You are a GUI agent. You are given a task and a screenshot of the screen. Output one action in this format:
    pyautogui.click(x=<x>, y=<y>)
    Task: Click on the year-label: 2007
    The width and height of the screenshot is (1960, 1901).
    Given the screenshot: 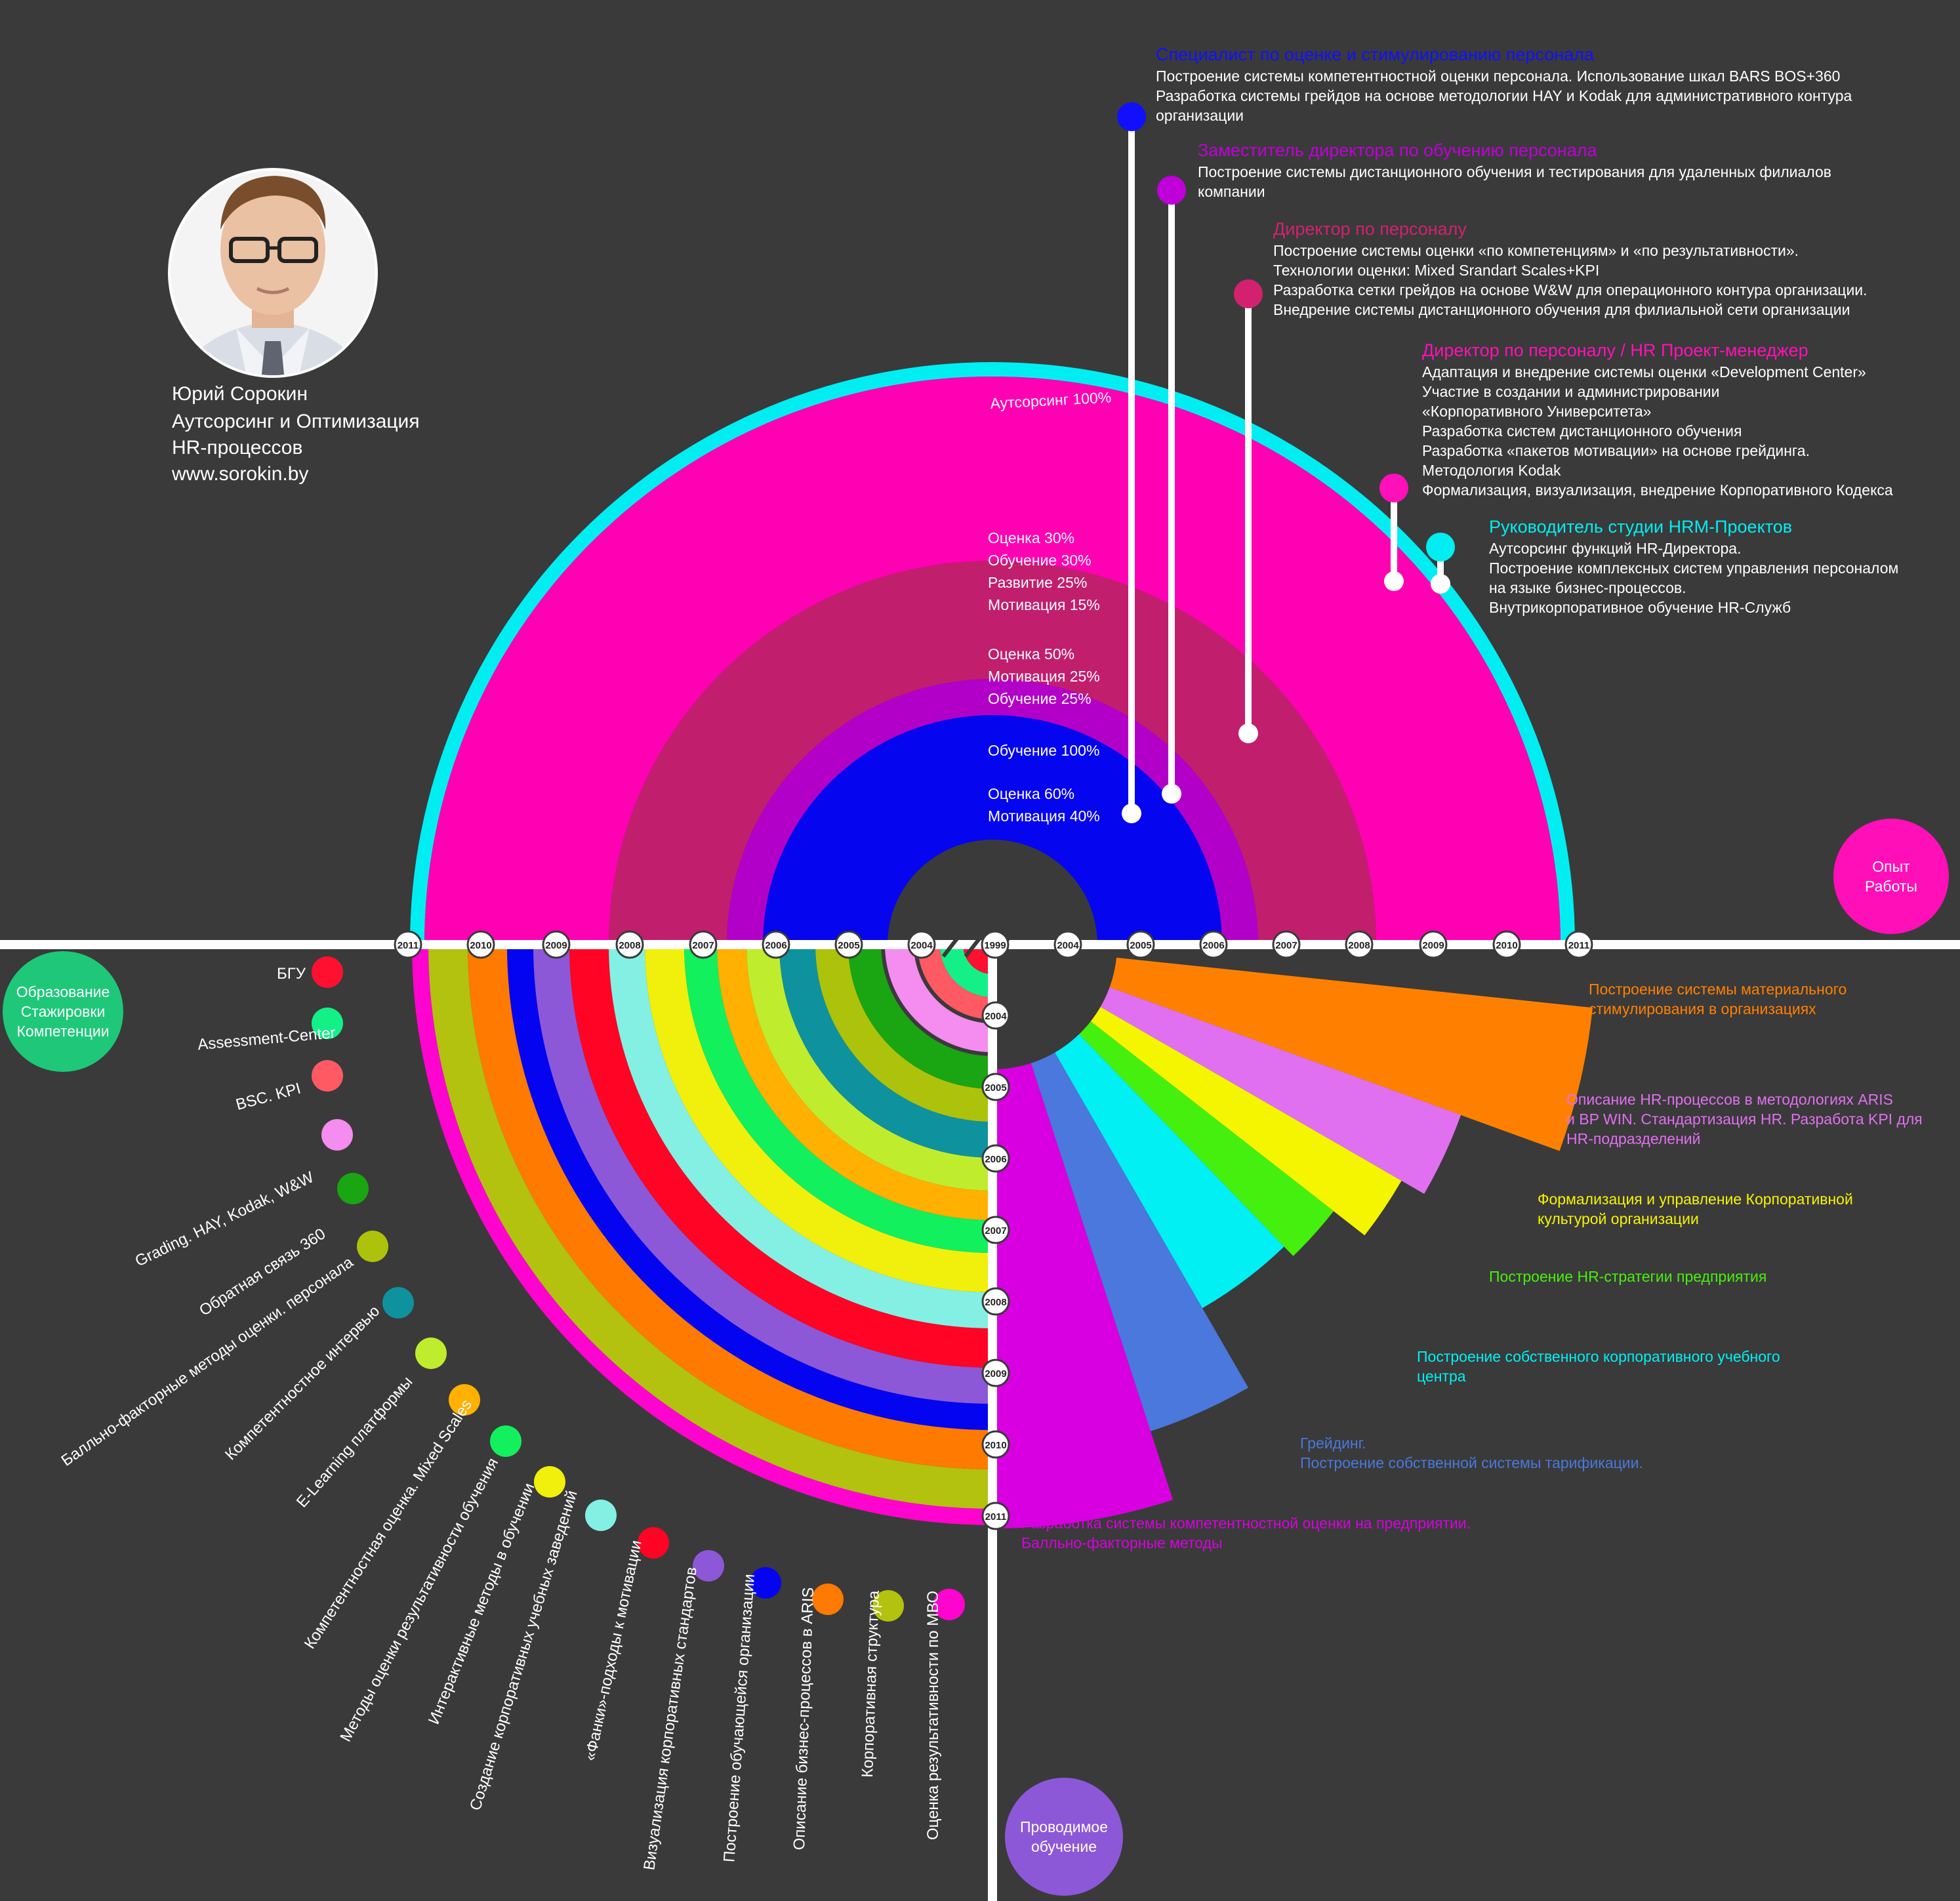 What is the action you would take?
    pyautogui.click(x=996, y=1231)
    